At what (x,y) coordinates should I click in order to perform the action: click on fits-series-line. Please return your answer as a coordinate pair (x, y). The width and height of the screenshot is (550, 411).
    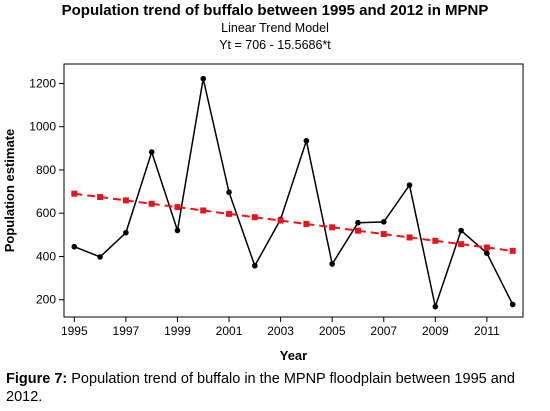
    Looking at the image, I should click on (293, 222).